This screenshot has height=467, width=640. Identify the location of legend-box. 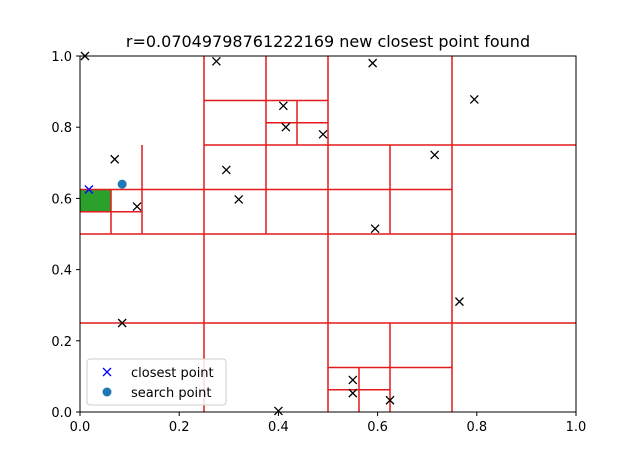
(156, 382).